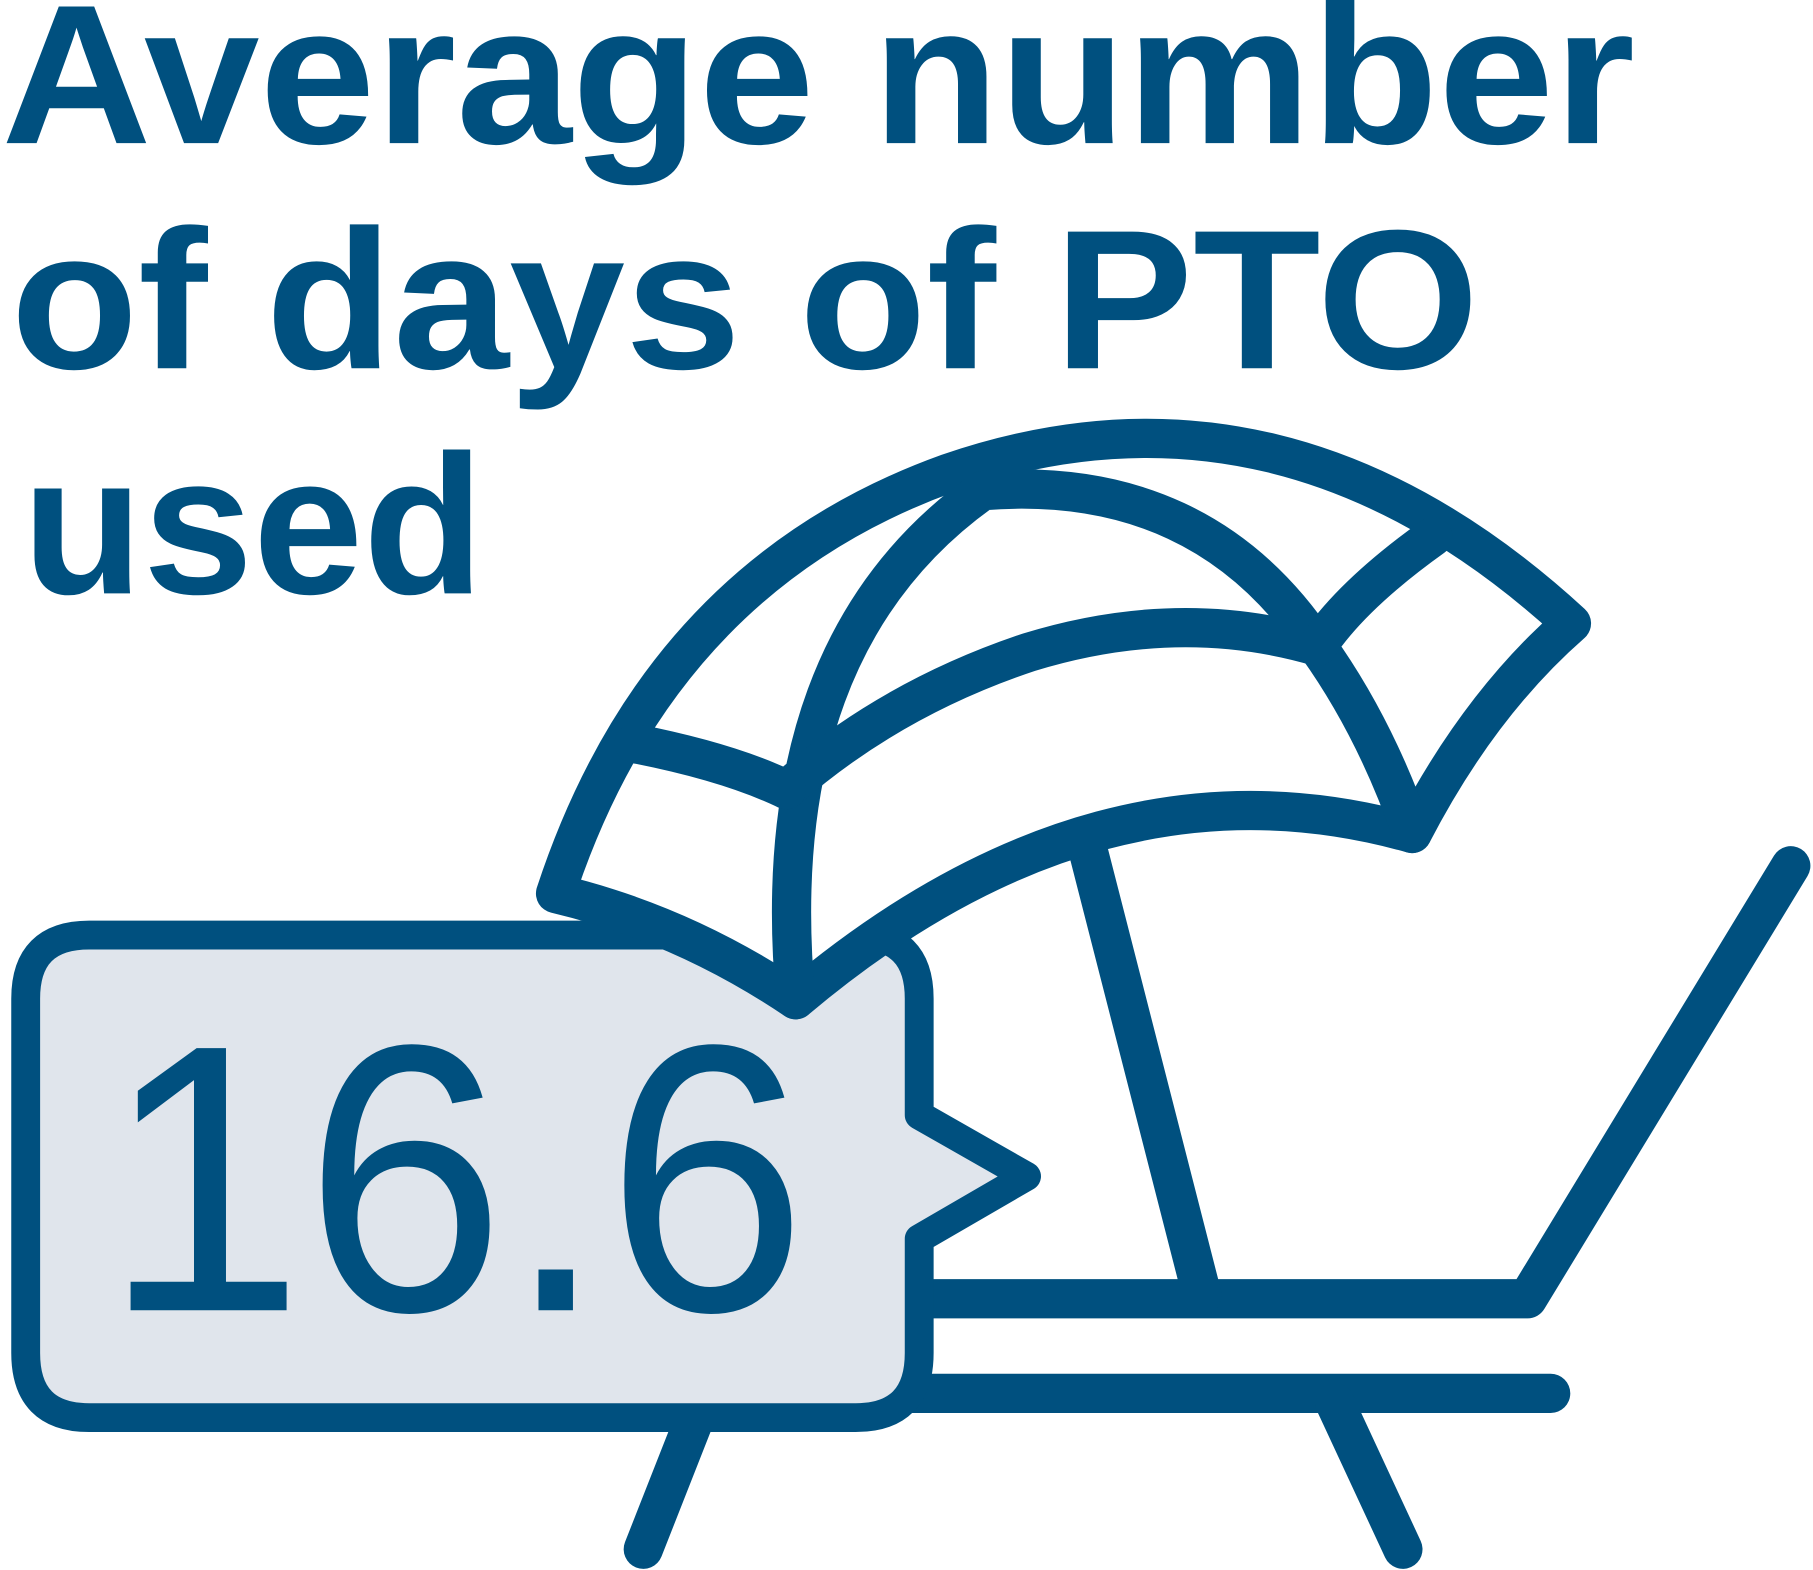 Image resolution: width=1813 pixels, height=1570 pixels. Describe the element at coordinates (745, 300) in the screenshot. I see `title-line-2: of days of PTO` at that location.